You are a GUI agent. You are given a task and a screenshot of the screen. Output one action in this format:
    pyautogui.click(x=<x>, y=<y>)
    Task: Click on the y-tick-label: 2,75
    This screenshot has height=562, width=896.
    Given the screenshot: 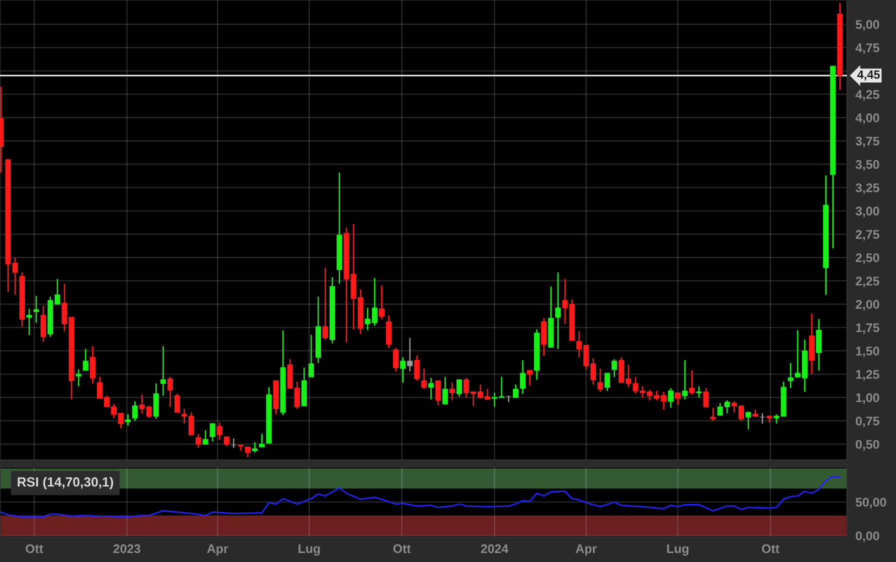 What is the action you would take?
    pyautogui.click(x=868, y=235)
    